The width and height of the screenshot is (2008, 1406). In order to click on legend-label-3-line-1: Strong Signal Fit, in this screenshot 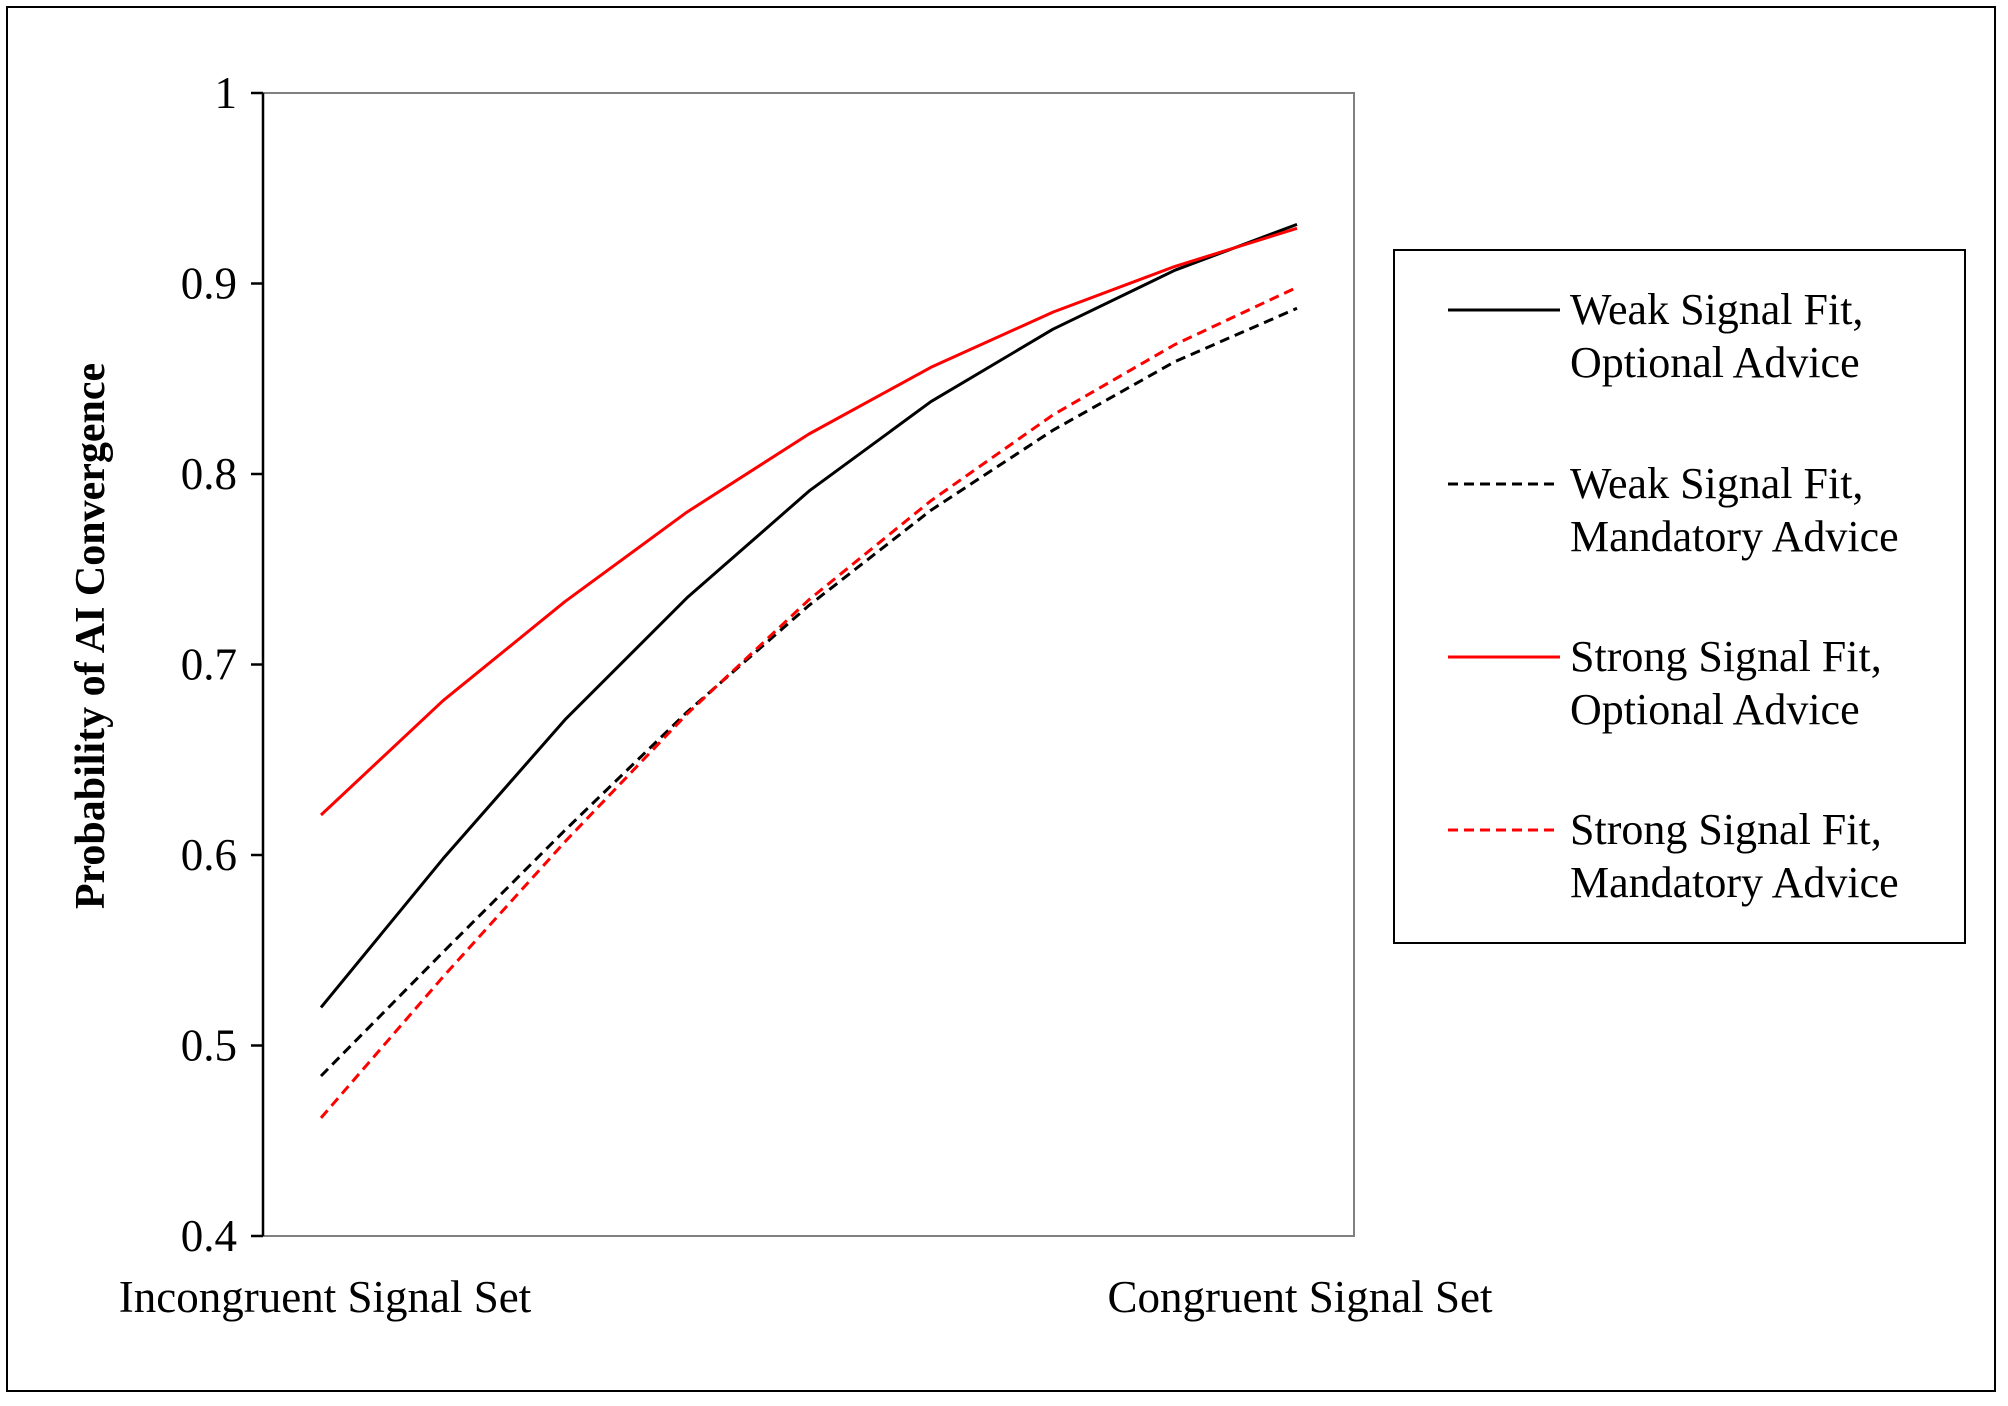, I will do `click(1726, 656)`.